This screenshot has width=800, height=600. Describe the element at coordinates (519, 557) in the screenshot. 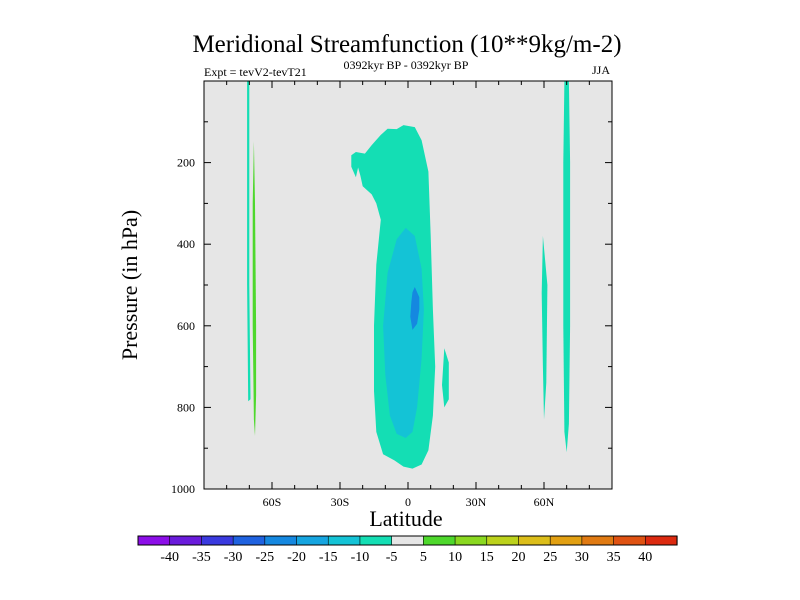

I see `colorbar-label: 20` at that location.